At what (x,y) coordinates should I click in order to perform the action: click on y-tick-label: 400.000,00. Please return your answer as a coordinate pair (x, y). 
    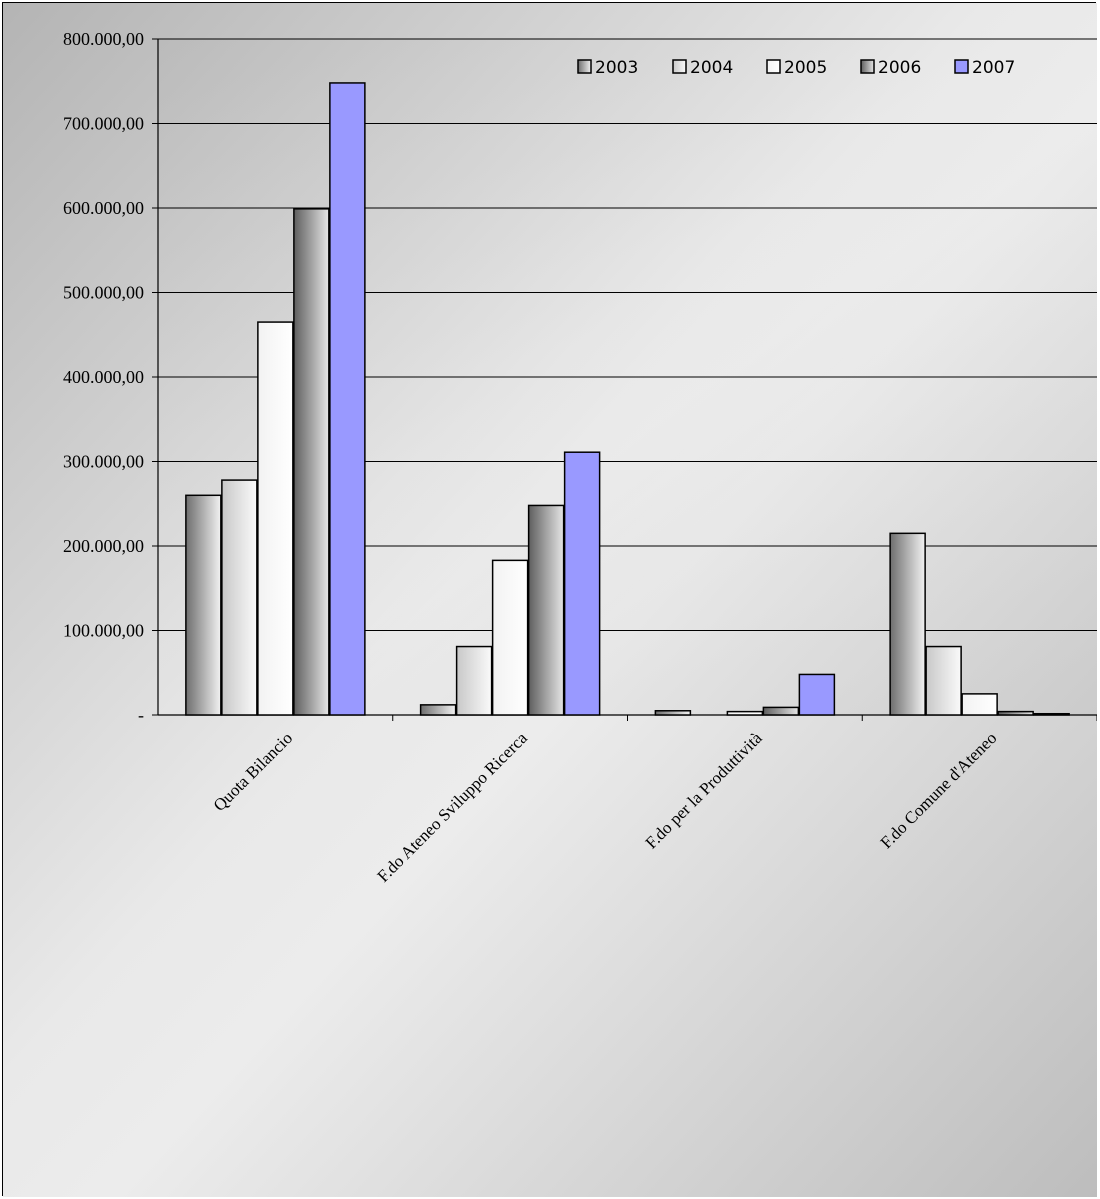
    Looking at the image, I should click on (103, 377).